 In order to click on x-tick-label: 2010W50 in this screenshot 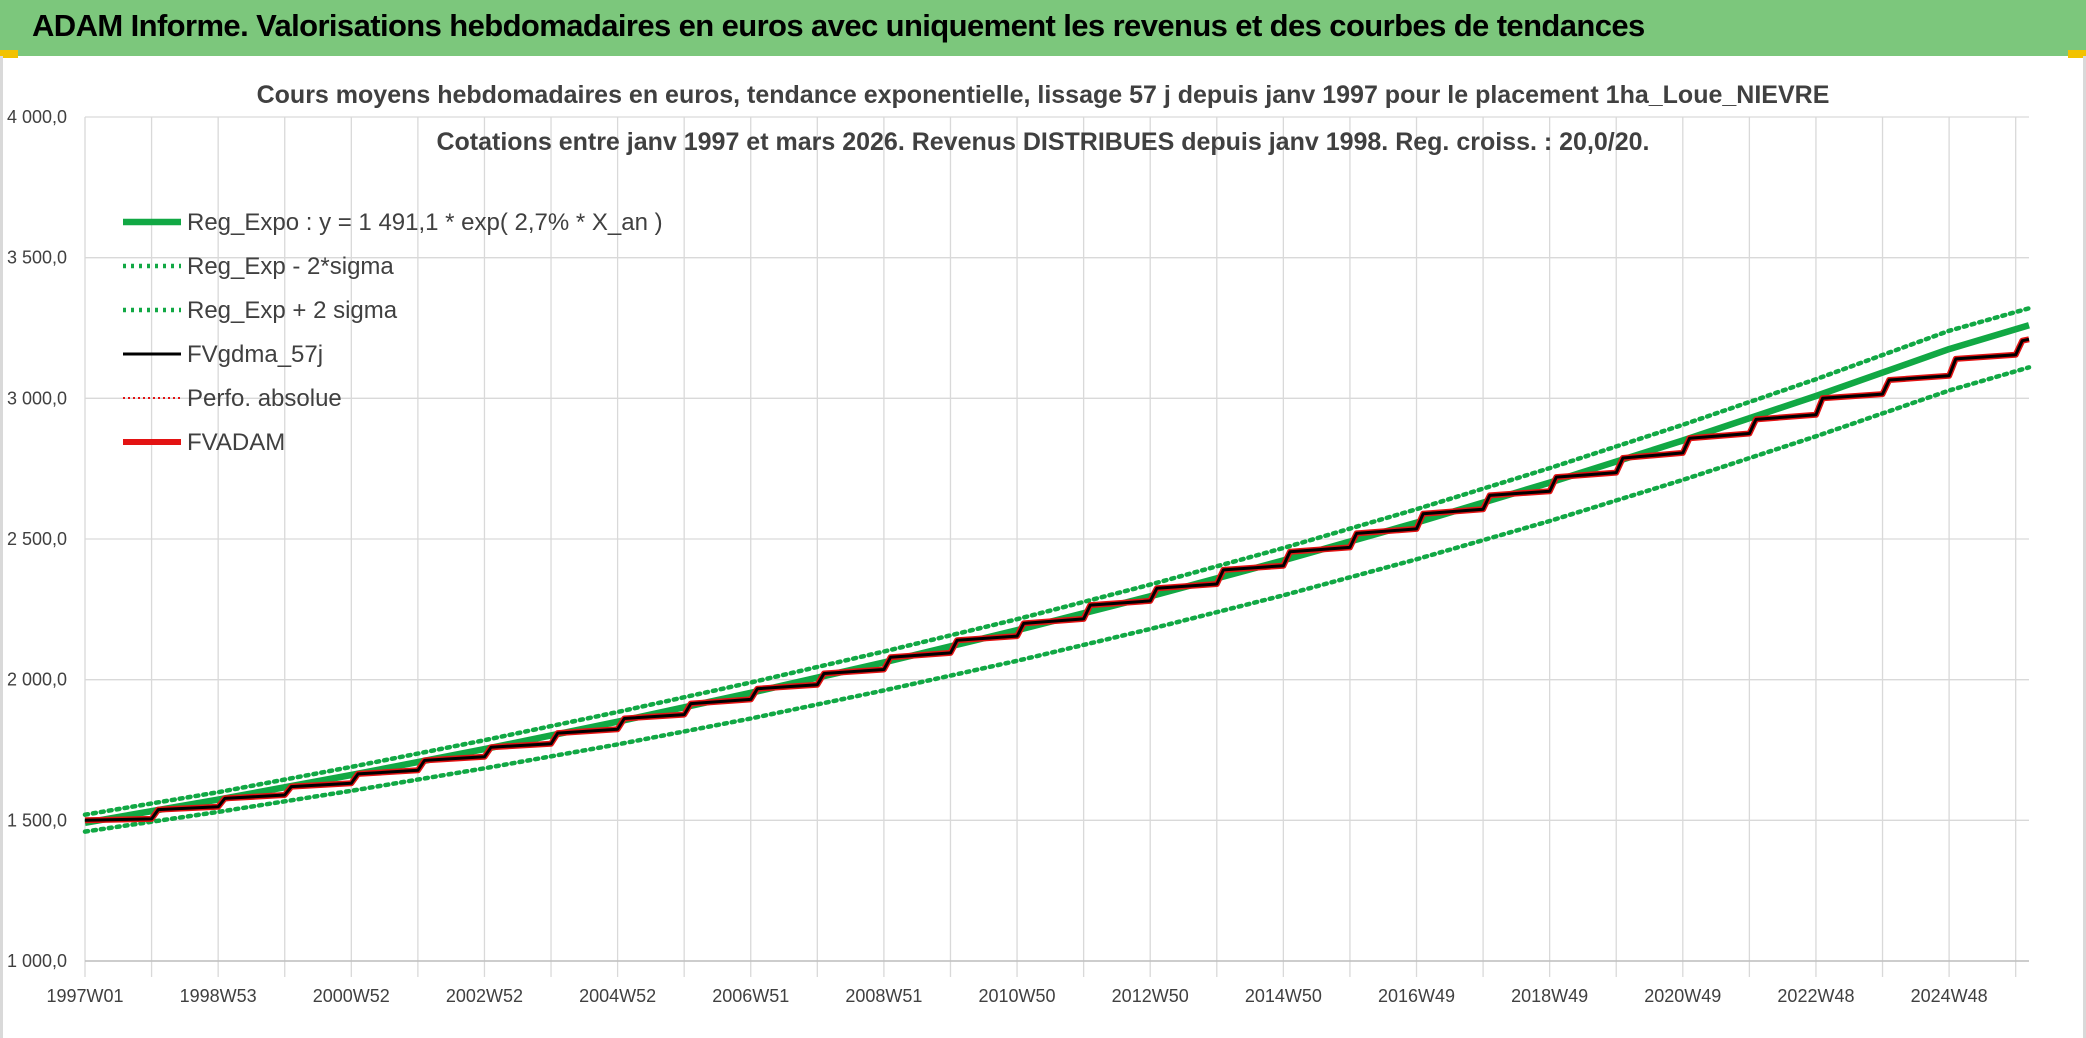, I will do `click(1017, 996)`.